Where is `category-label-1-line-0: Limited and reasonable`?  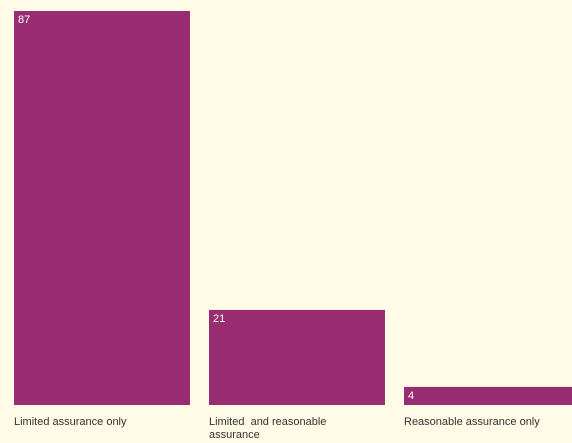 category-label-1-line-0: Limited and reasonable is located at coordinates (267, 422).